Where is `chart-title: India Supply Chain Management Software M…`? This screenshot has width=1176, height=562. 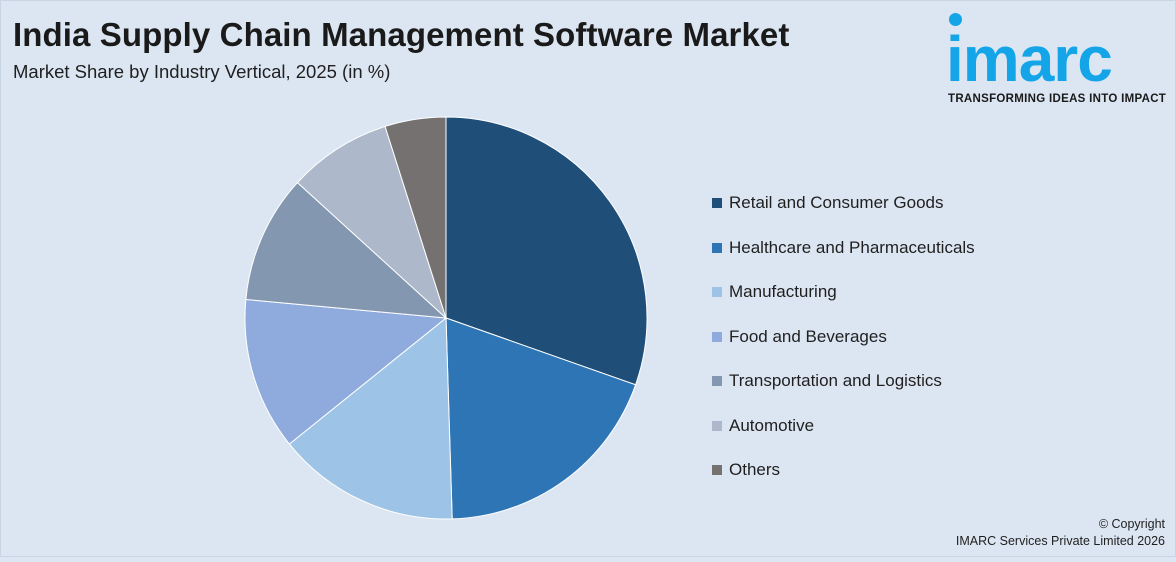
chart-title: India Supply Chain Management Software M… is located at coordinates (401, 34).